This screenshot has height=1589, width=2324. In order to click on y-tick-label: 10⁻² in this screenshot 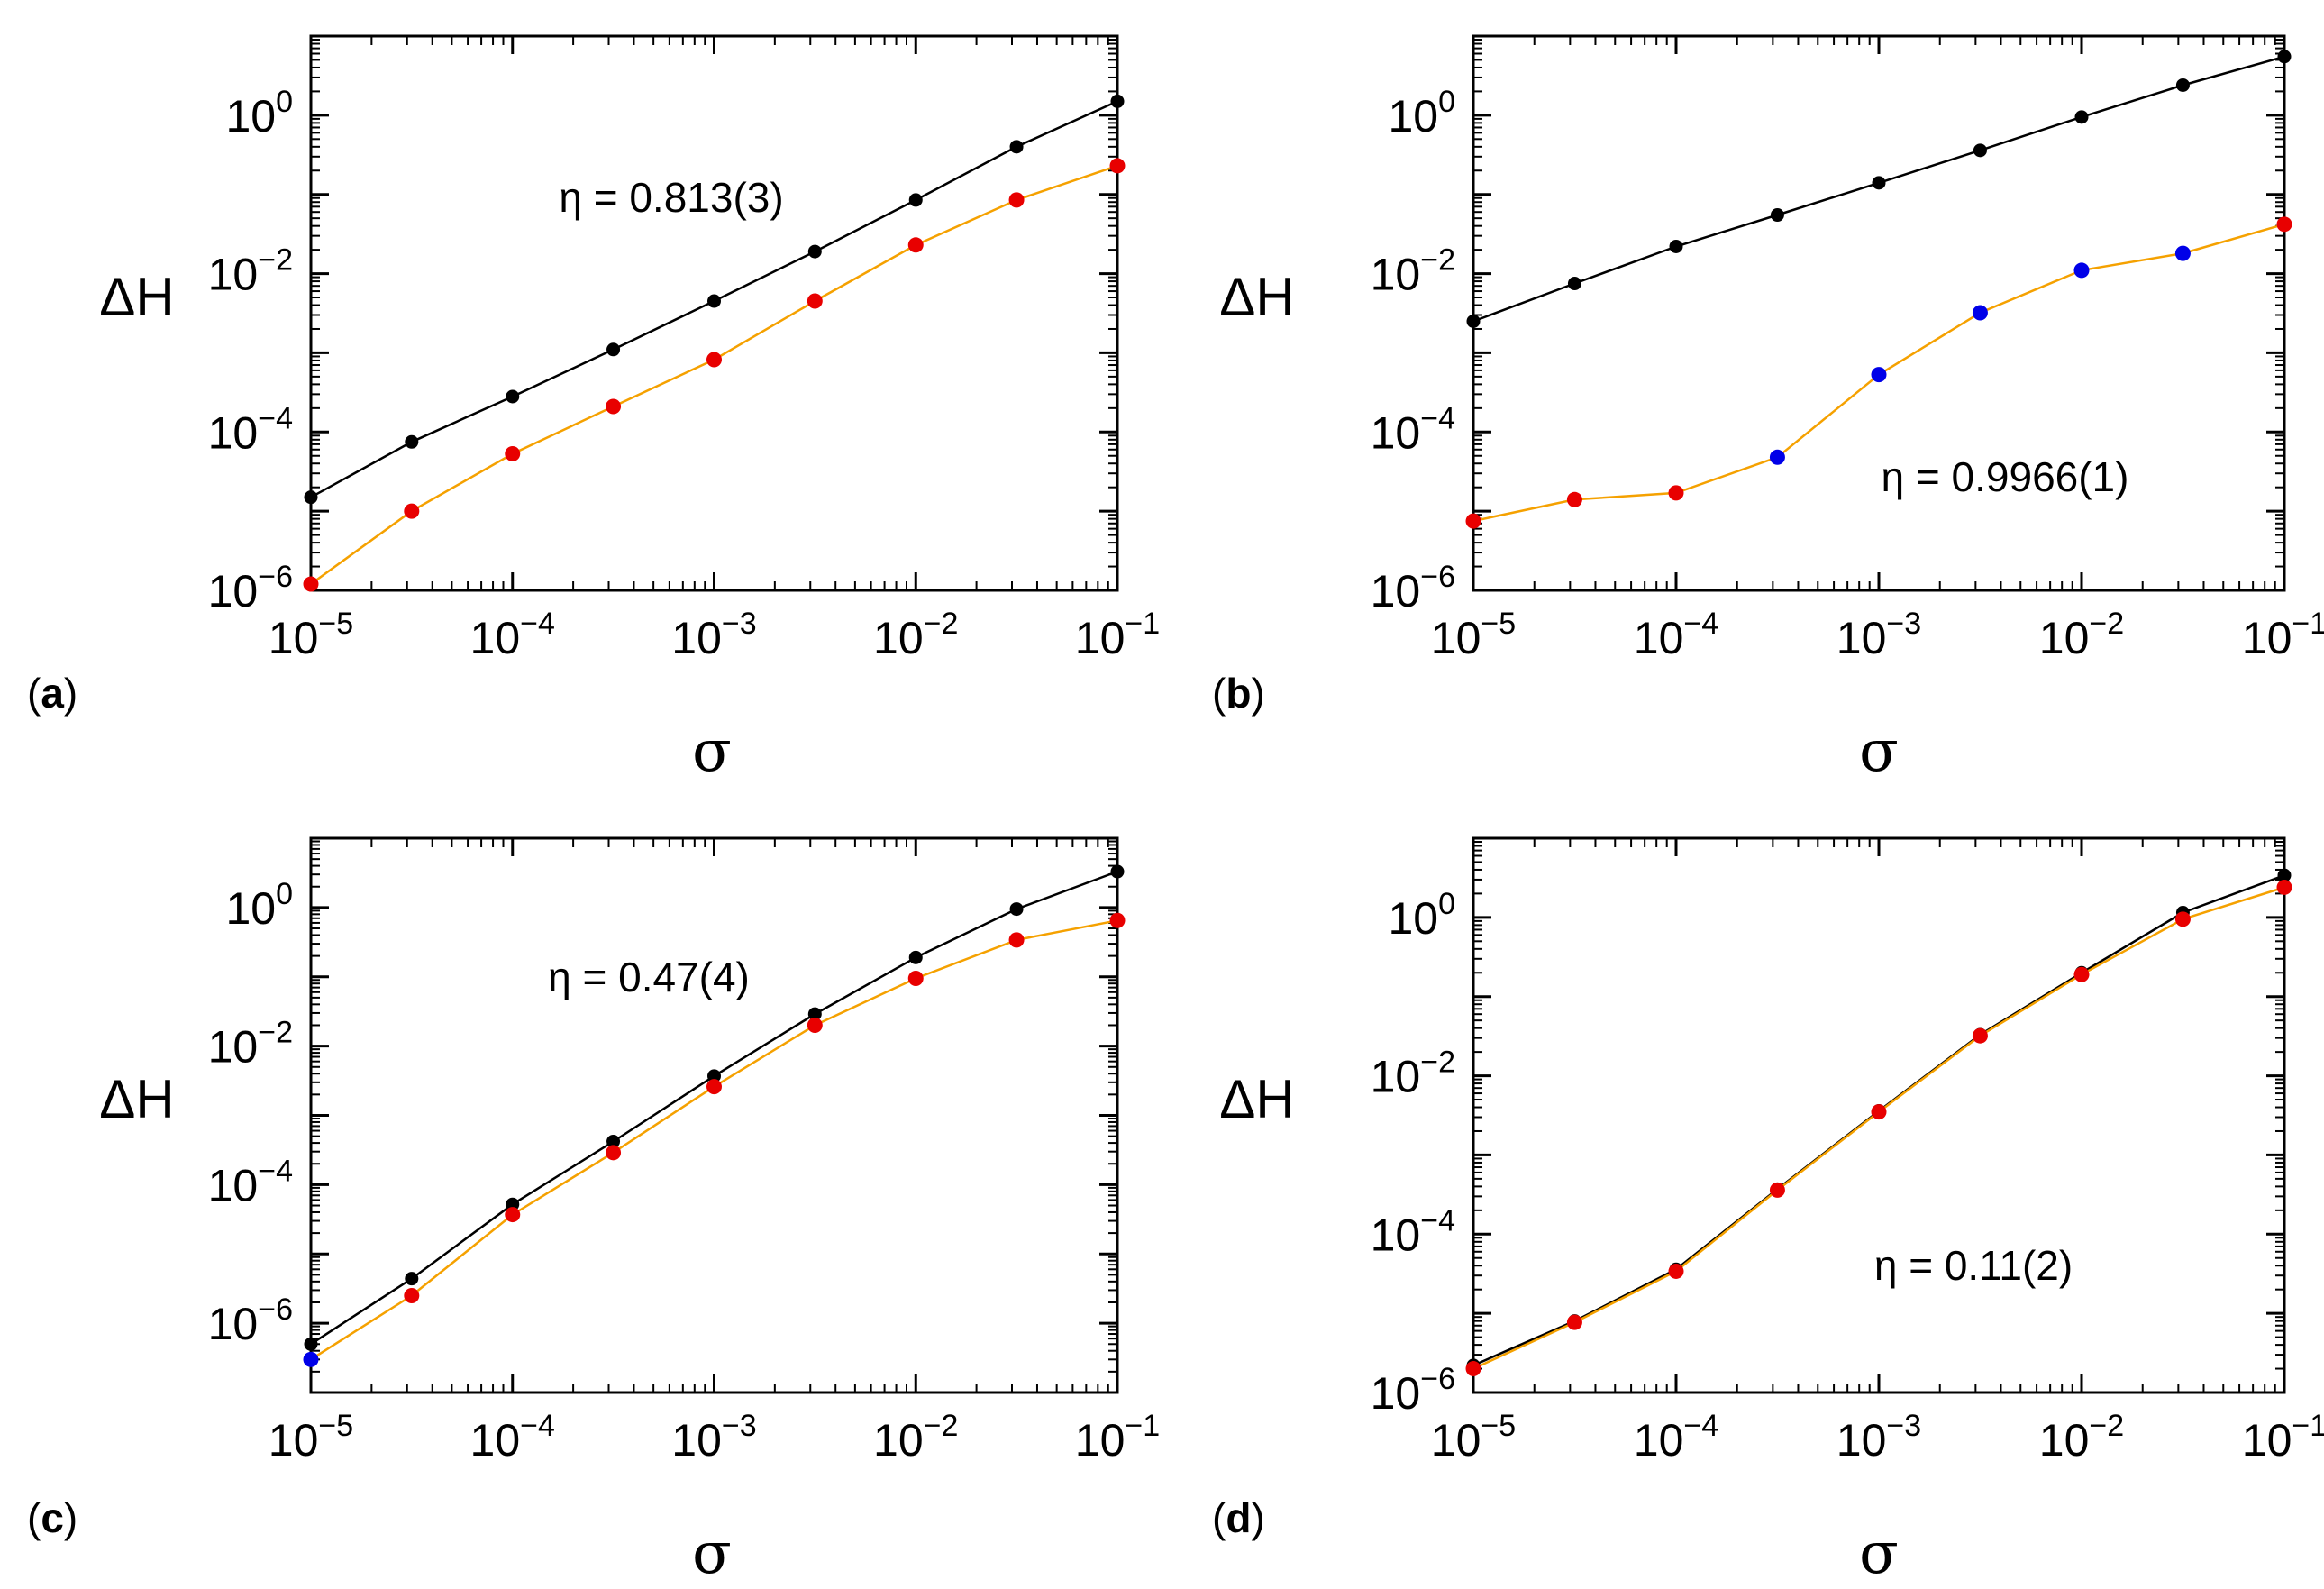, I will do `click(250, 1044)`.